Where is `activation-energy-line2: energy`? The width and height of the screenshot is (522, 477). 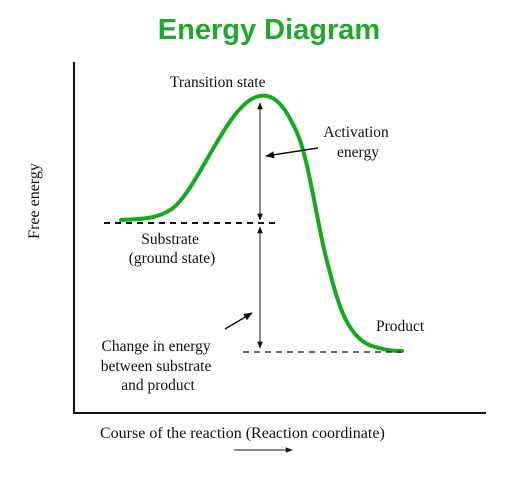 activation-energy-line2: energy is located at coordinates (358, 152).